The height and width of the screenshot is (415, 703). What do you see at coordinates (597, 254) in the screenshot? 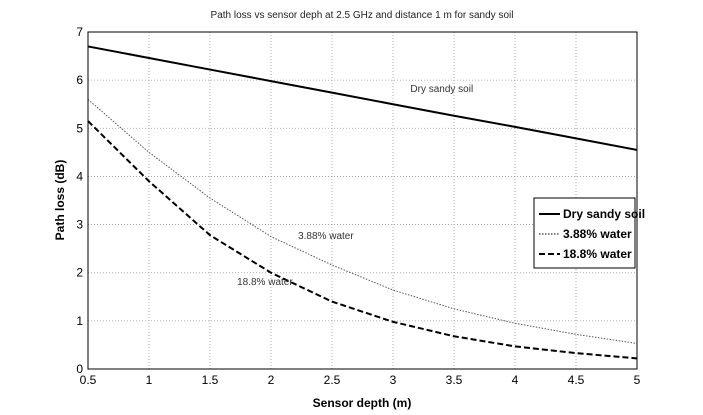
I see `legend-label: 18.8% water` at bounding box center [597, 254].